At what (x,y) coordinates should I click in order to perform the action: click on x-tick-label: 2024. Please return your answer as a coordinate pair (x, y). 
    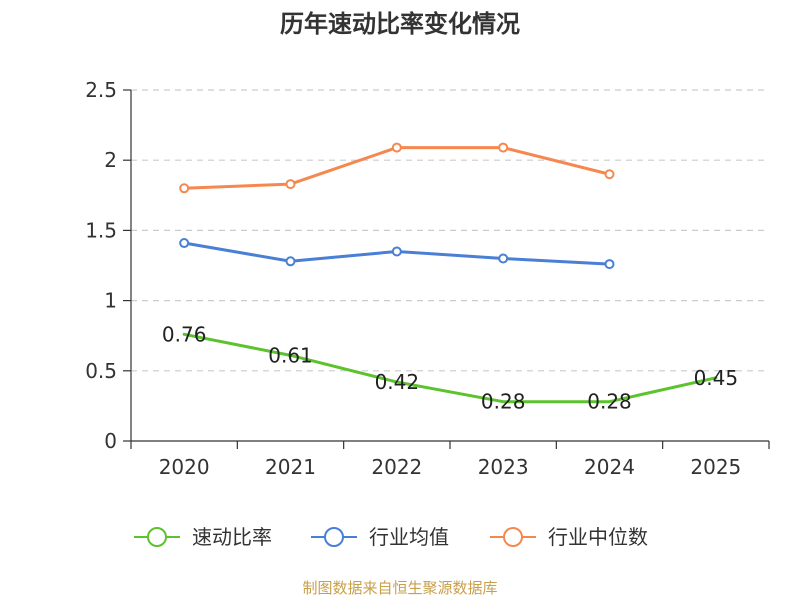
    Looking at the image, I should click on (609, 467).